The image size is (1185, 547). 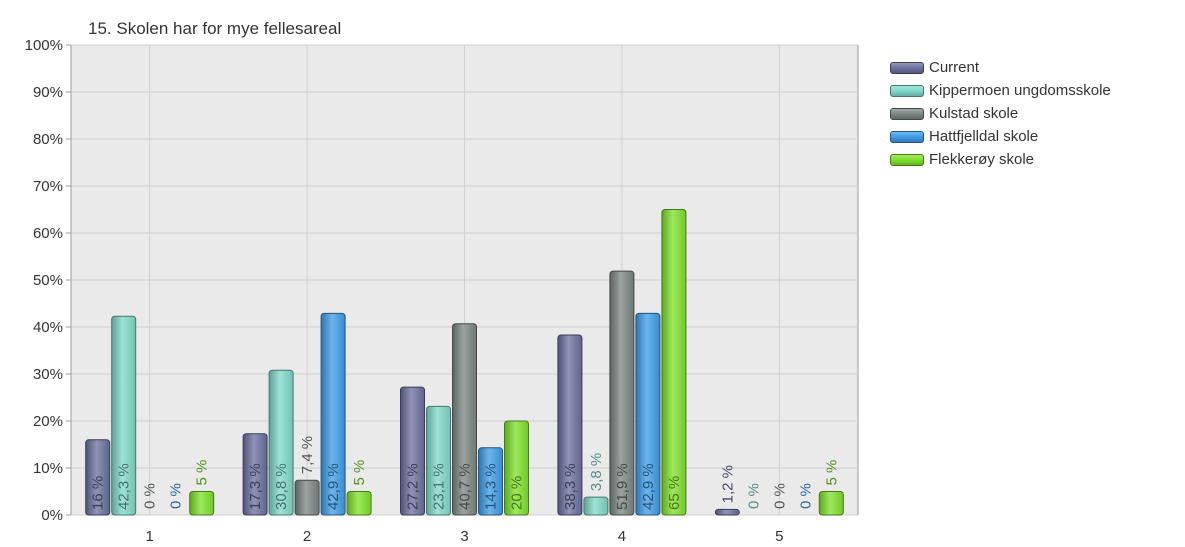 I want to click on y-tick-label: 0%, so click(x=52, y=515).